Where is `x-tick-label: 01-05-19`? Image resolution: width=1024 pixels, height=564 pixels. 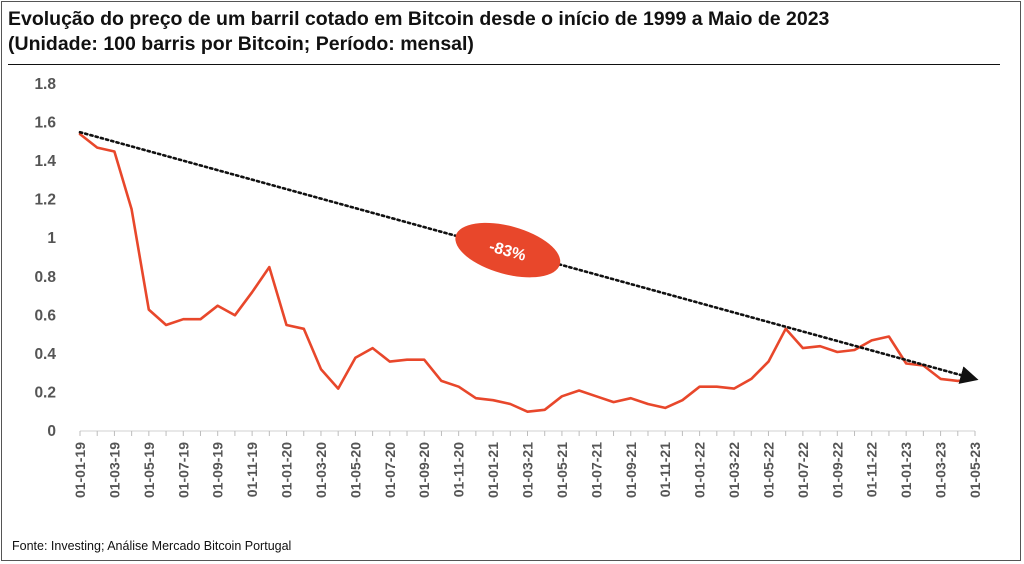 x-tick-label: 01-05-19 is located at coordinates (149, 470).